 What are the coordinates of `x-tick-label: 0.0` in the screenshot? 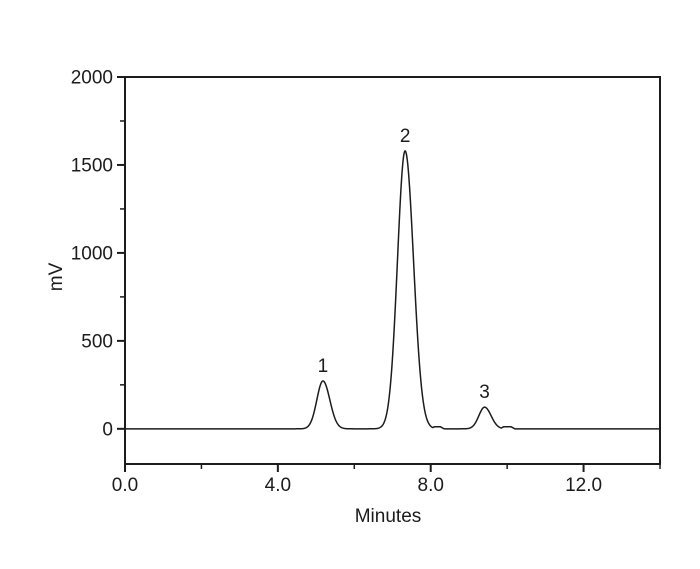 It's located at (125, 485).